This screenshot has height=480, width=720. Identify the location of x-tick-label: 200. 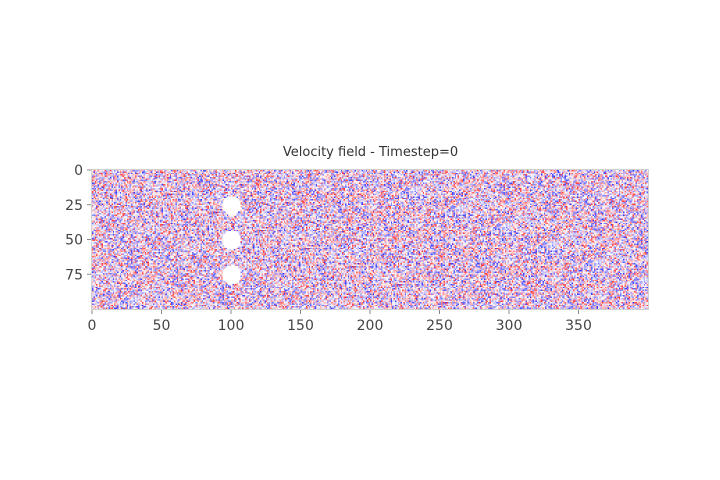
(370, 326).